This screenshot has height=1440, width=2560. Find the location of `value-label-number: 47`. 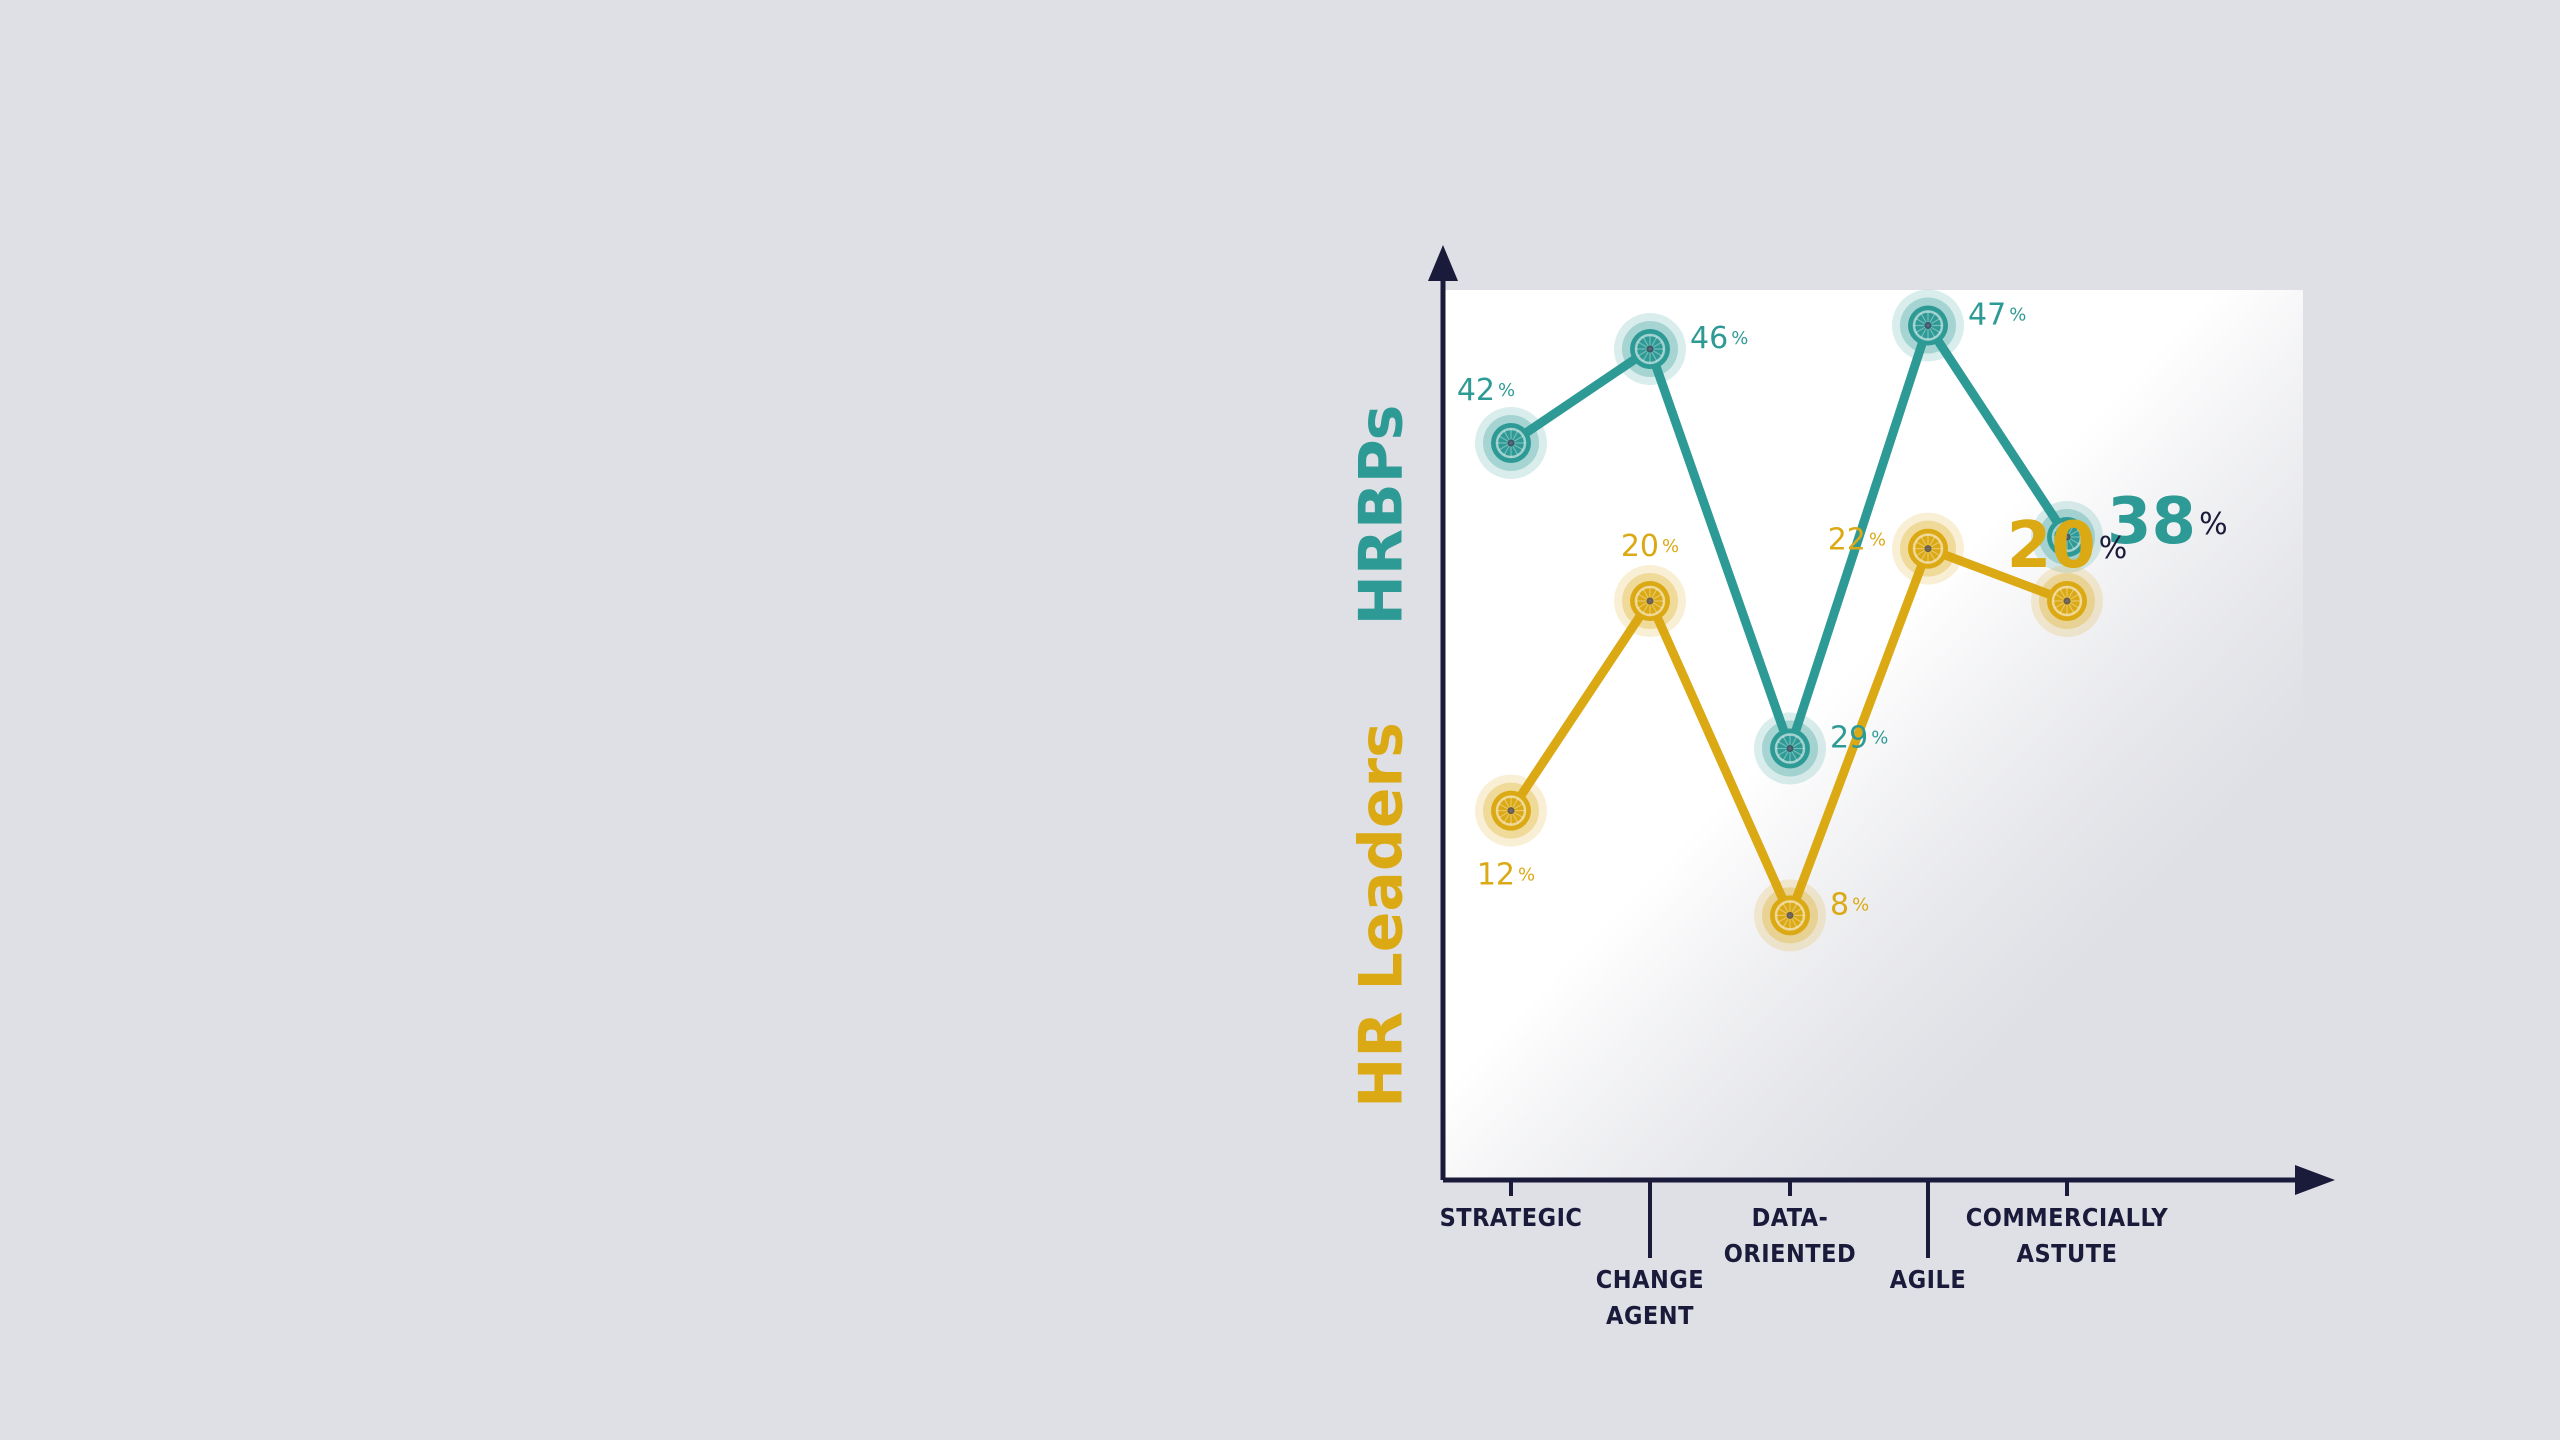

value-label-number: 47 is located at coordinates (1987, 314).